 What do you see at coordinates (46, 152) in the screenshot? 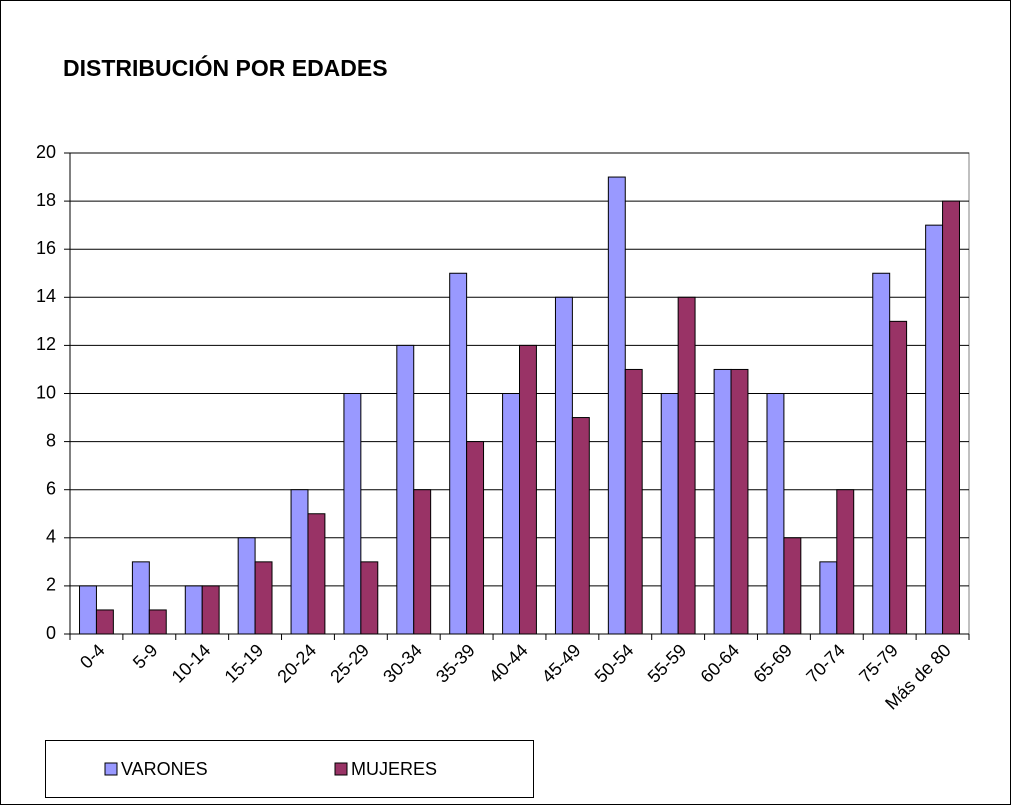
I see `y-tick-label: 20` at bounding box center [46, 152].